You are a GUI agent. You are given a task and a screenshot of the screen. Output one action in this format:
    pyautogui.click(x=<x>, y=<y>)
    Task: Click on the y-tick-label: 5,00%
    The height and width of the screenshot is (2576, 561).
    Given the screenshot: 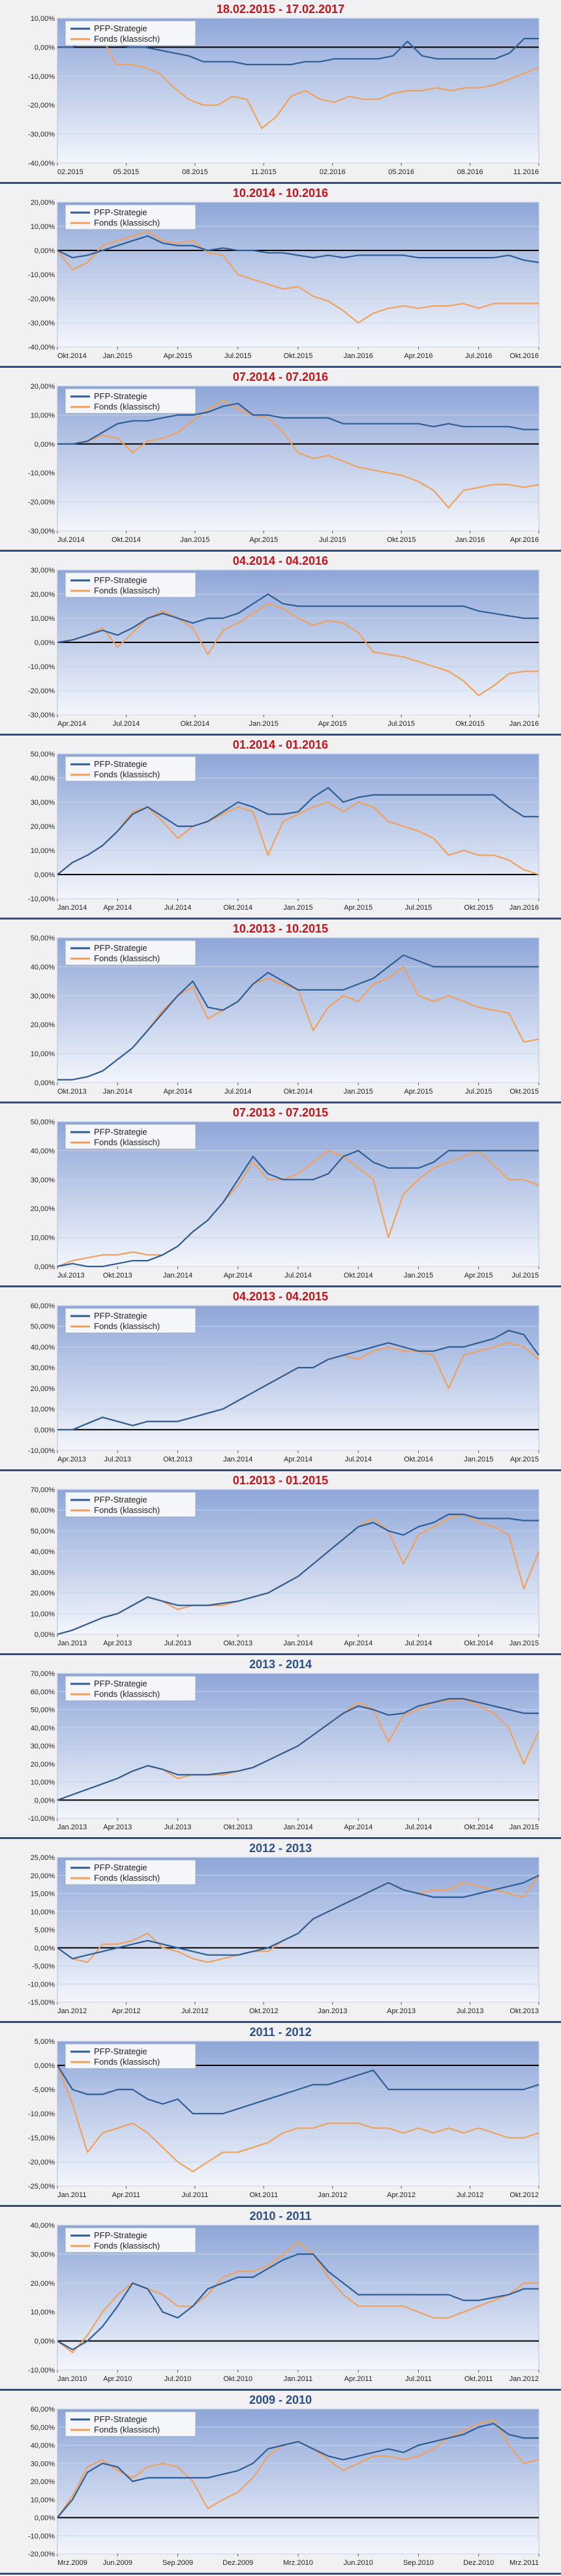 What is the action you would take?
    pyautogui.click(x=45, y=1930)
    